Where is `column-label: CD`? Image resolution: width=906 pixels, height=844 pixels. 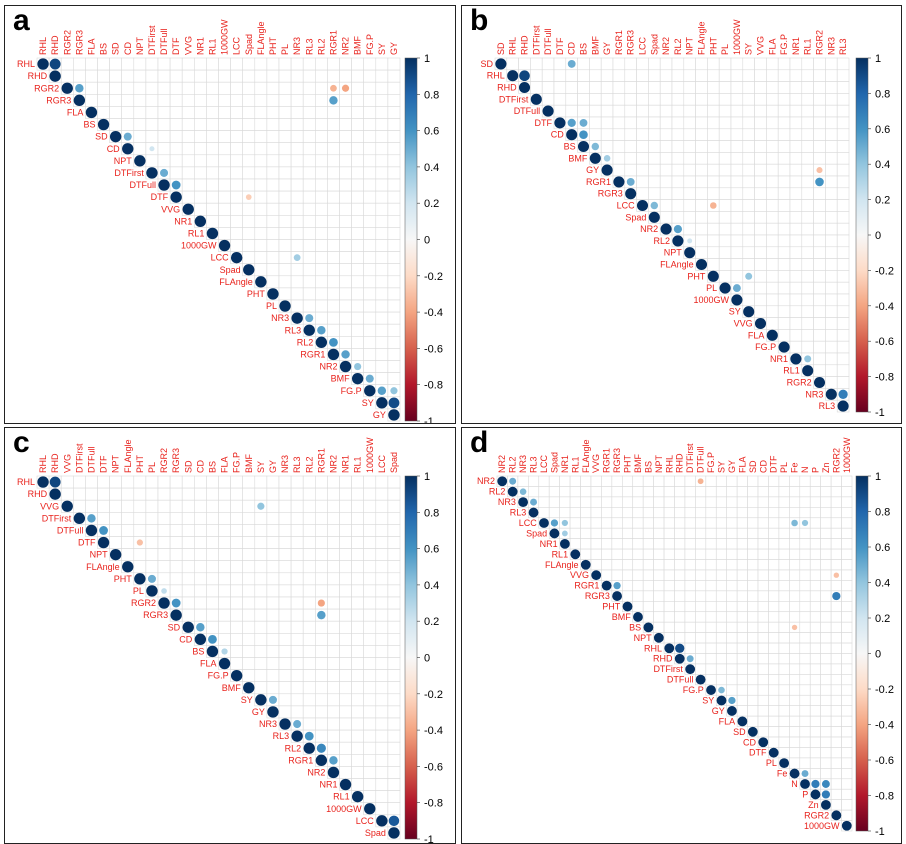
column-label: CD is located at coordinates (200, 466).